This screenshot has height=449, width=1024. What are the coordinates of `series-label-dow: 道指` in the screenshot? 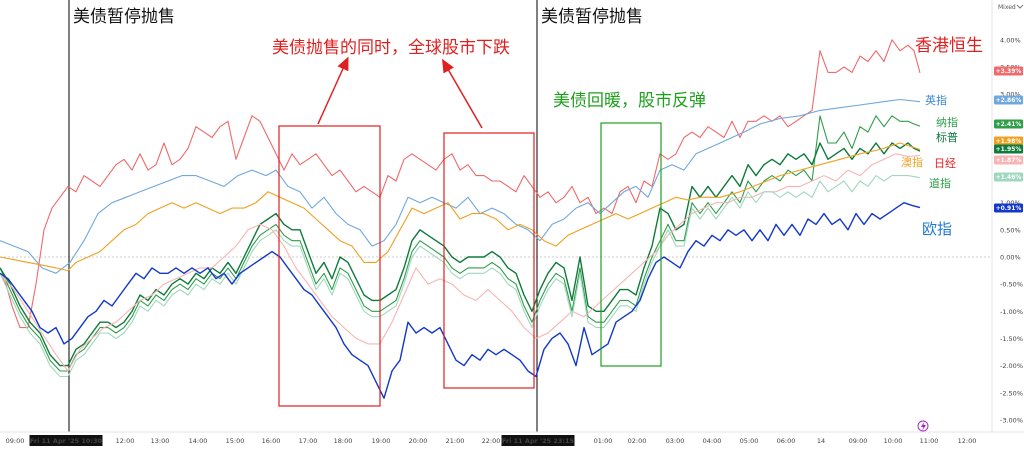 It's located at (940, 183).